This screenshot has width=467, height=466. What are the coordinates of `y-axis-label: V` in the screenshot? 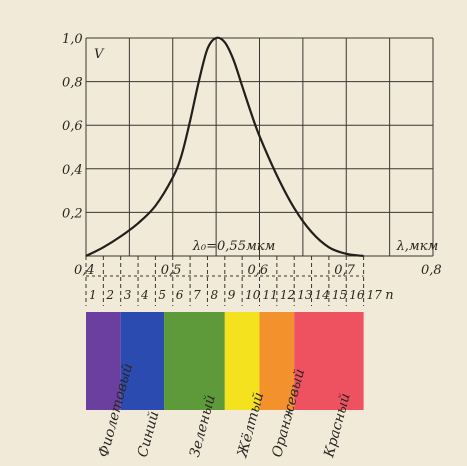 It's located at (99, 54).